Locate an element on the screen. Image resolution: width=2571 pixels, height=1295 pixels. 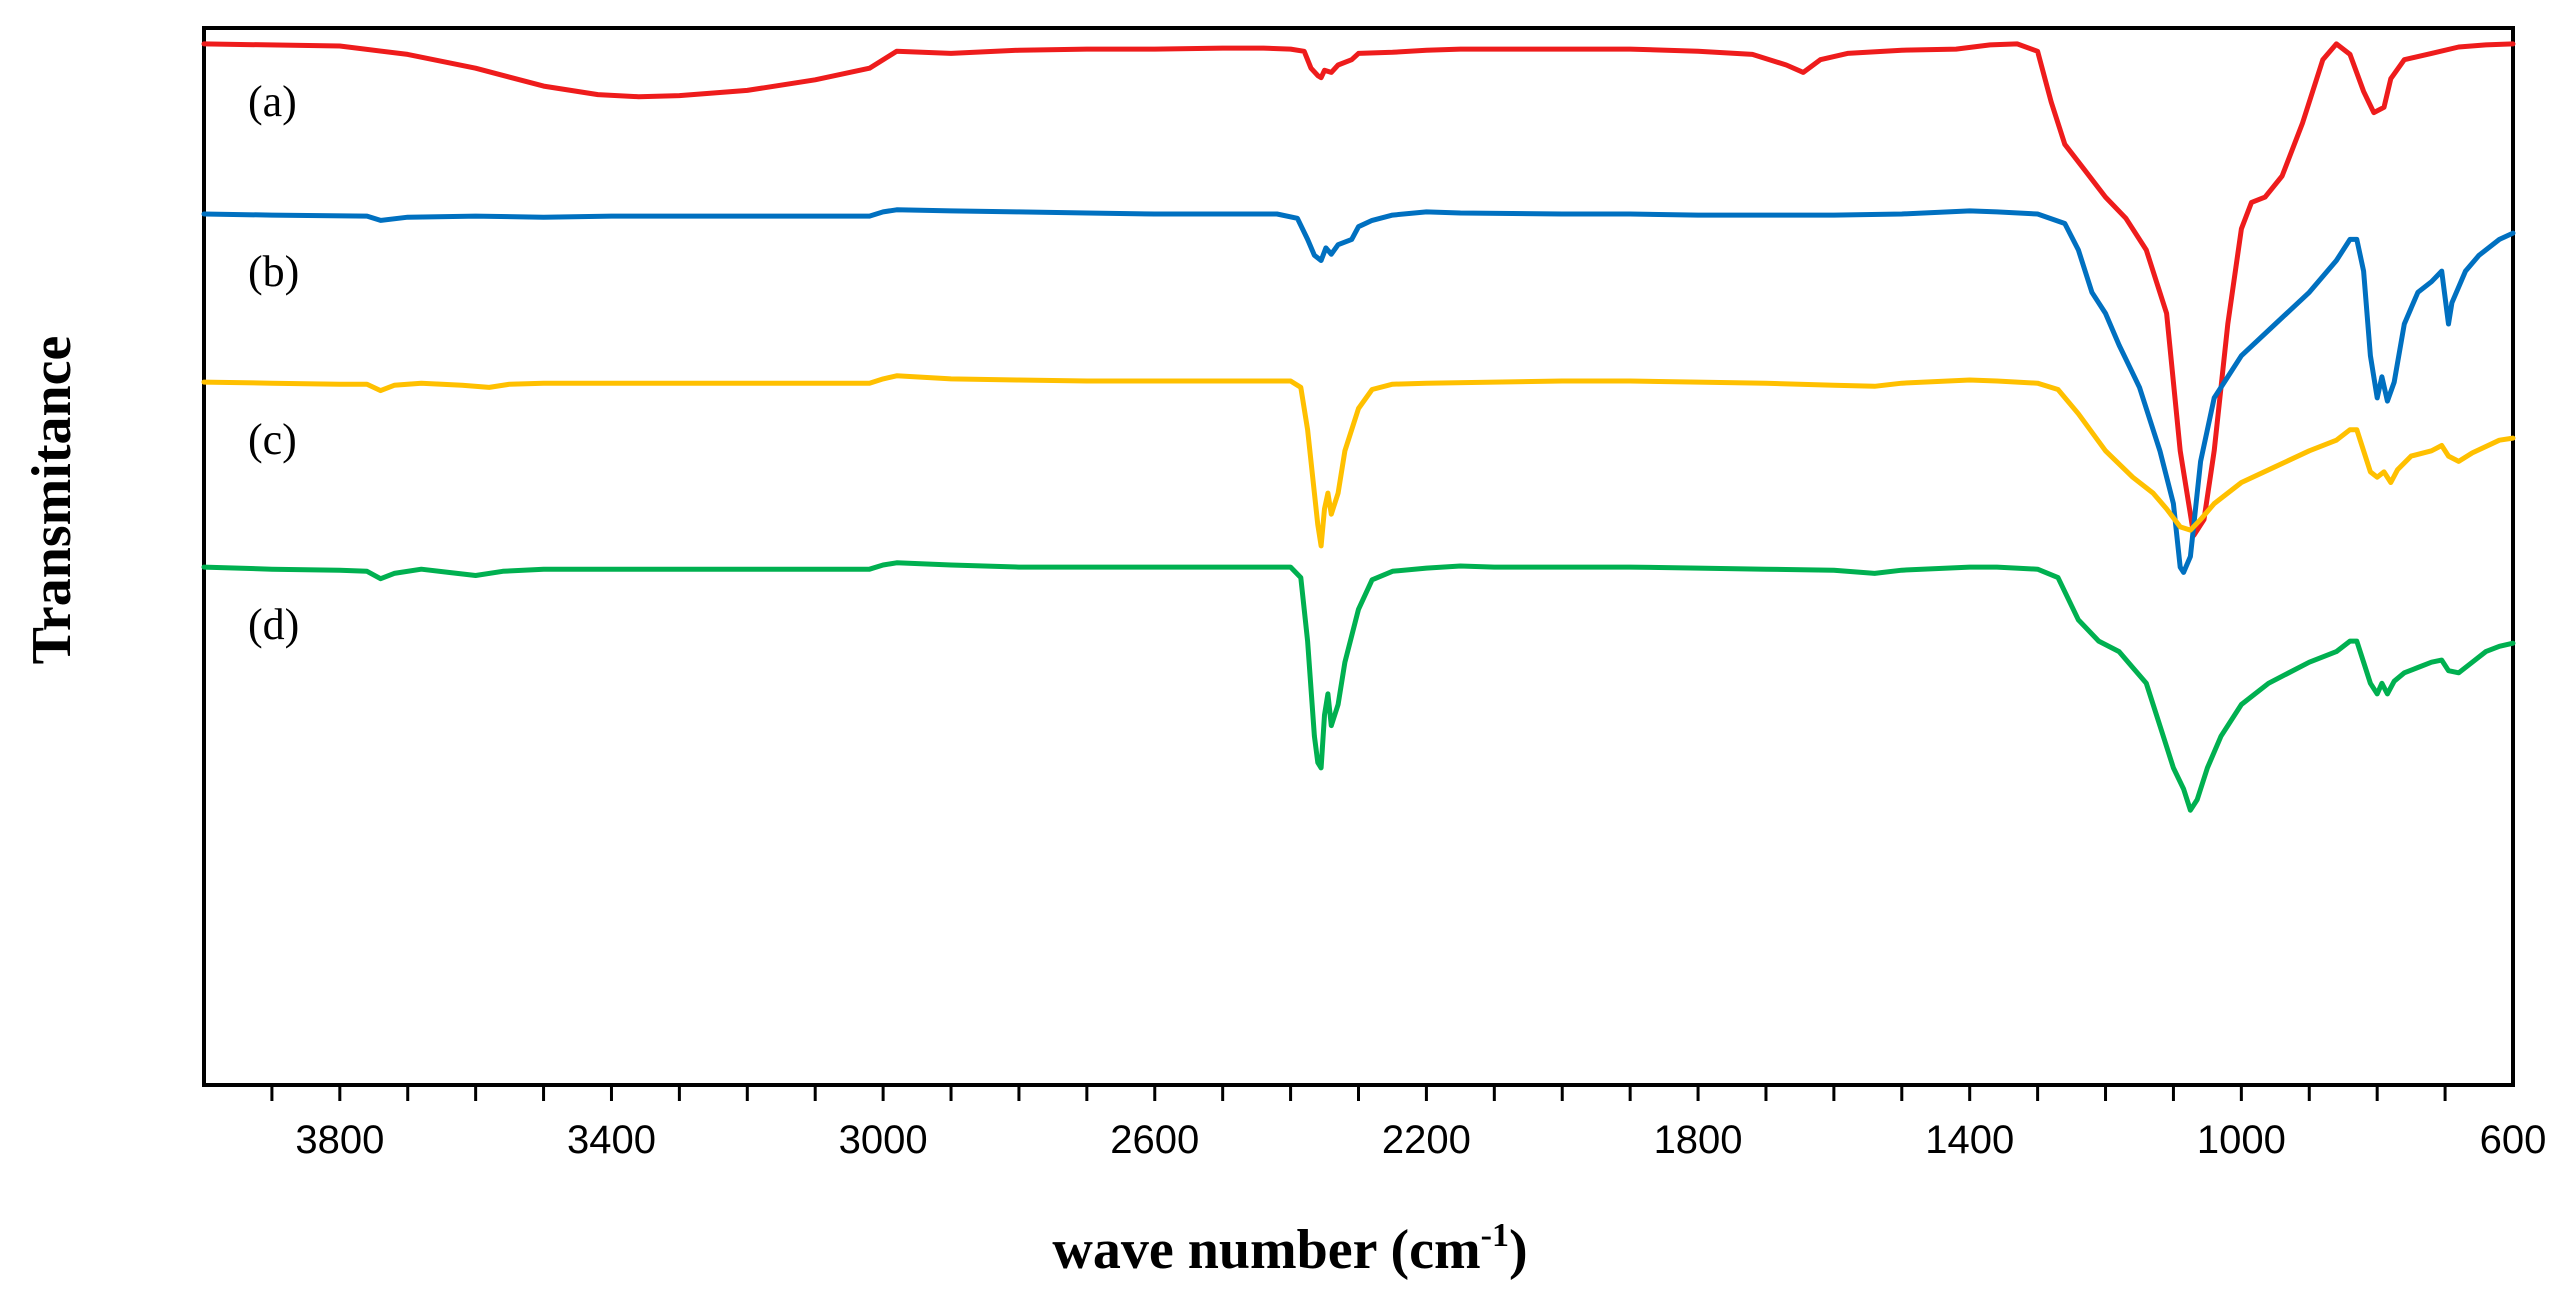
x-tick-label: 2600 is located at coordinates (1154, 1140).